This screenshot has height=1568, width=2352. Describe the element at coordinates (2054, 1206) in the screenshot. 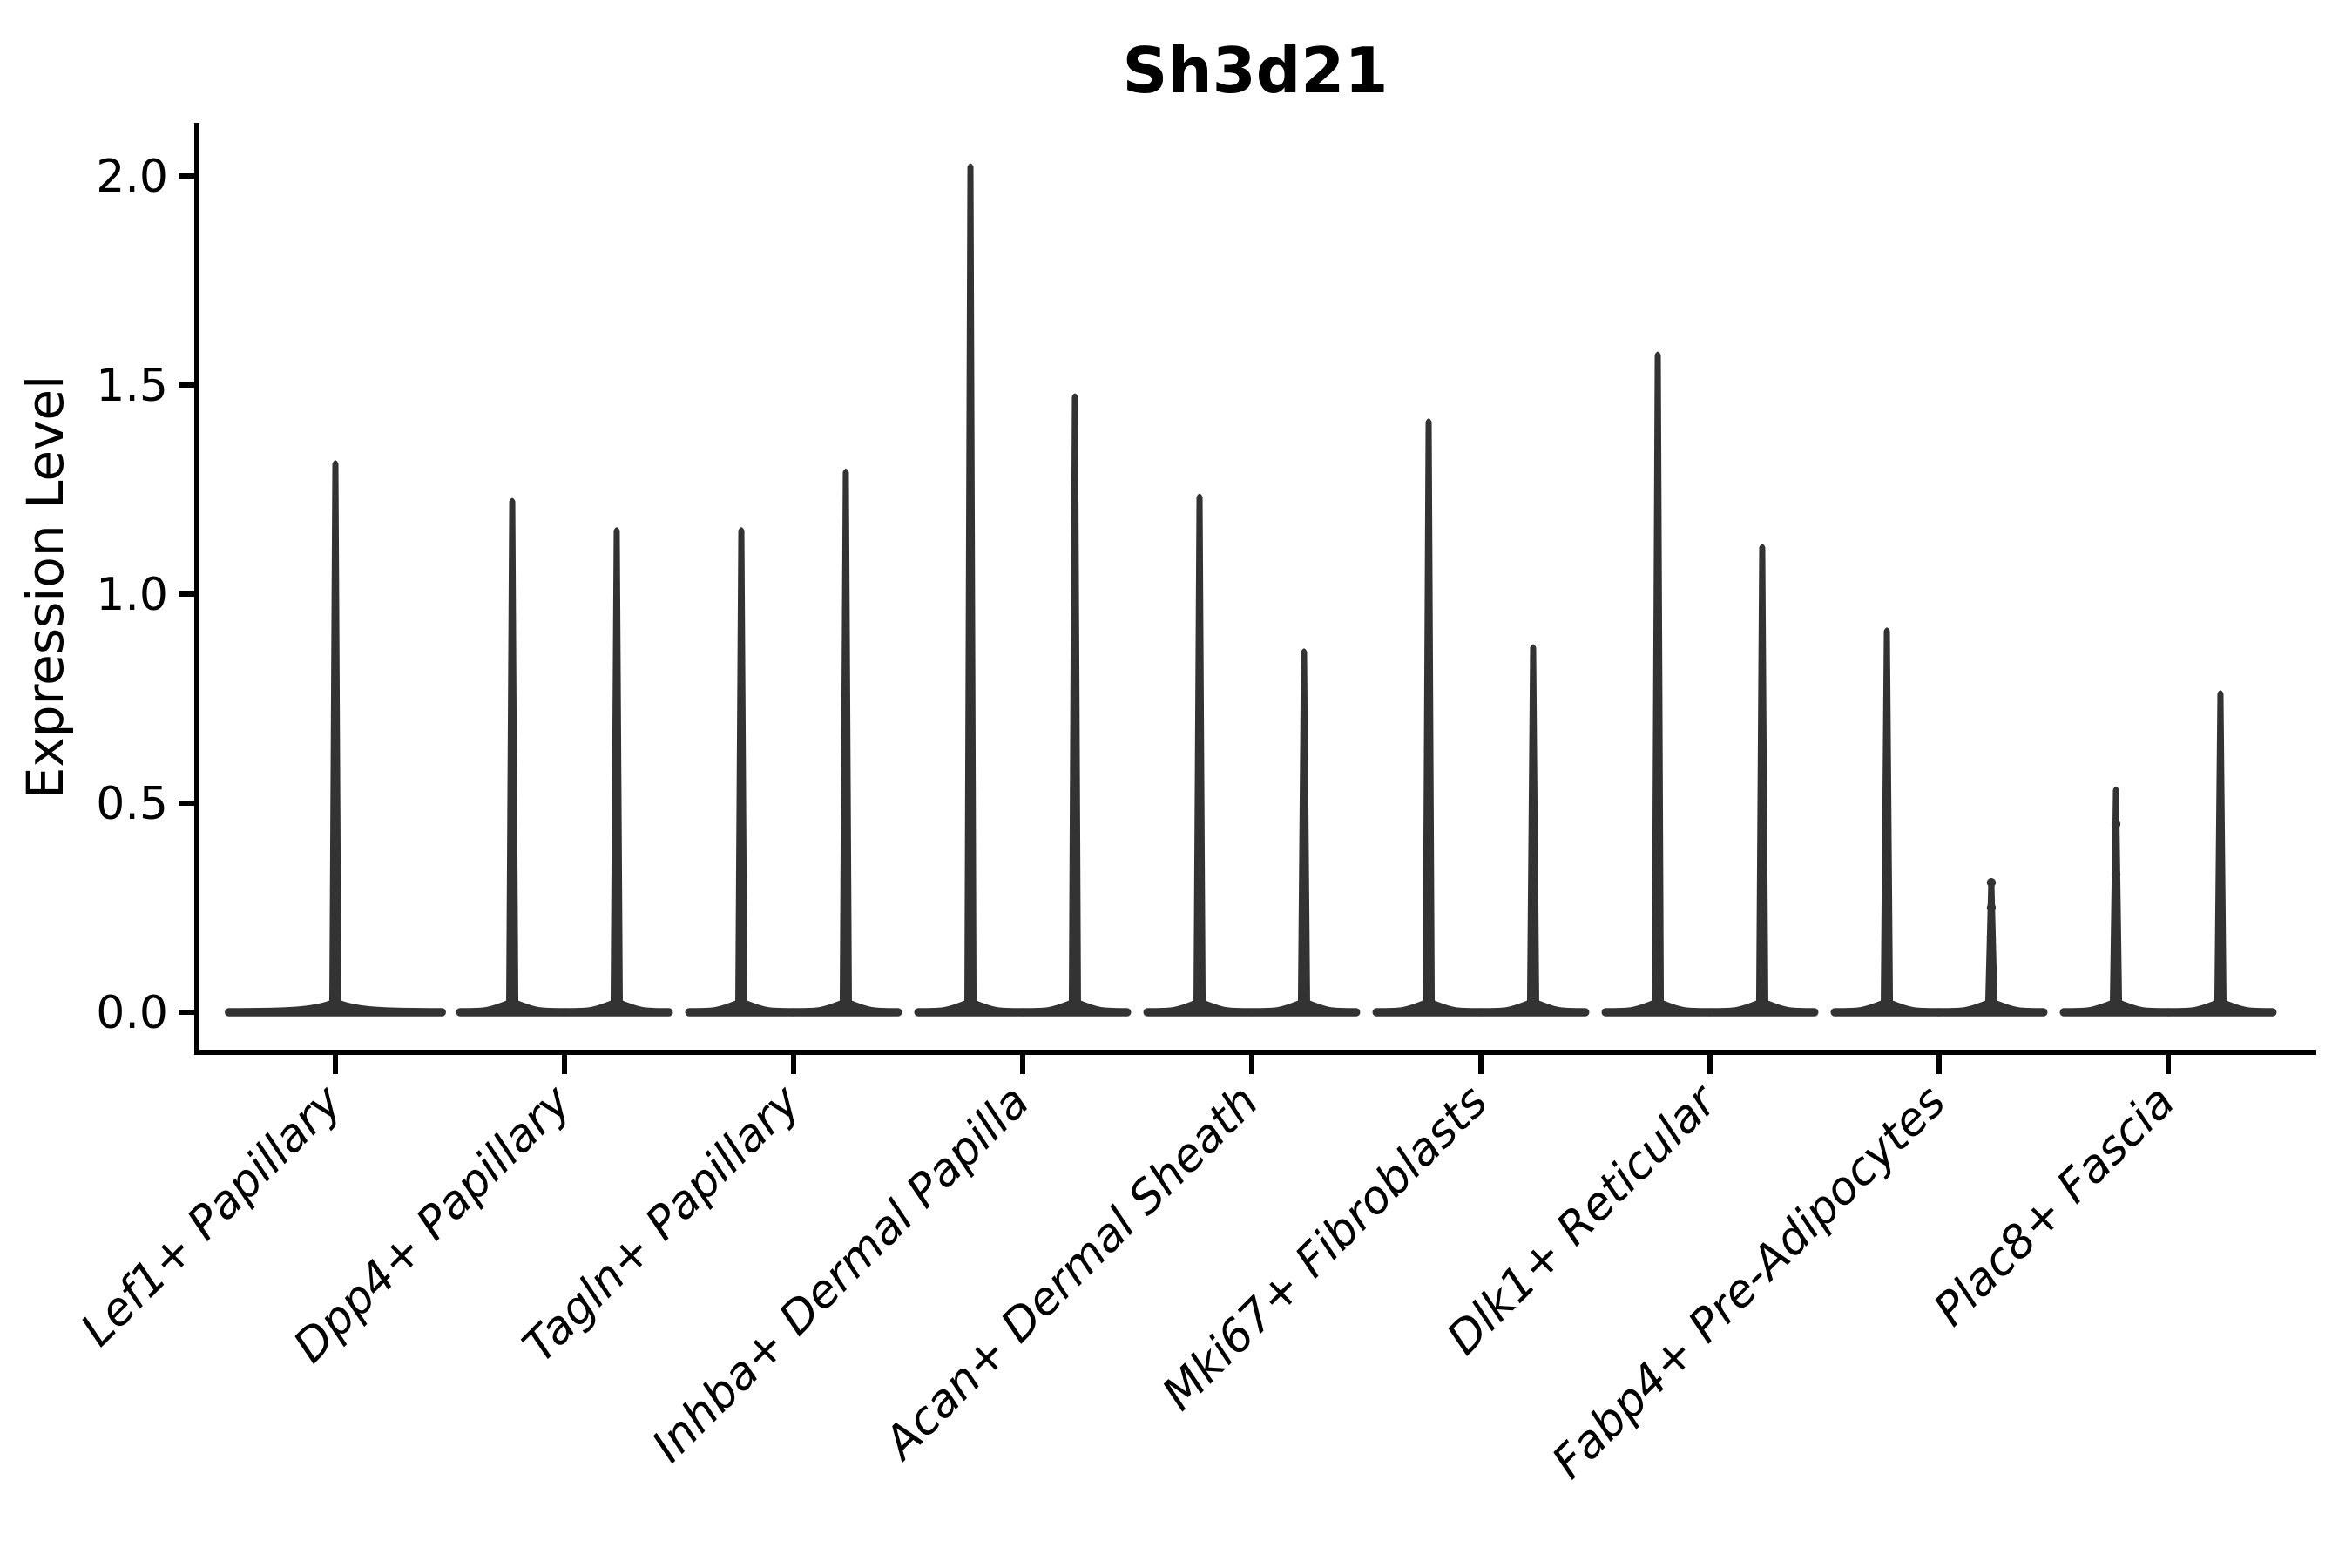

I see `x-tick-label: Plac8+ Fascia` at that location.